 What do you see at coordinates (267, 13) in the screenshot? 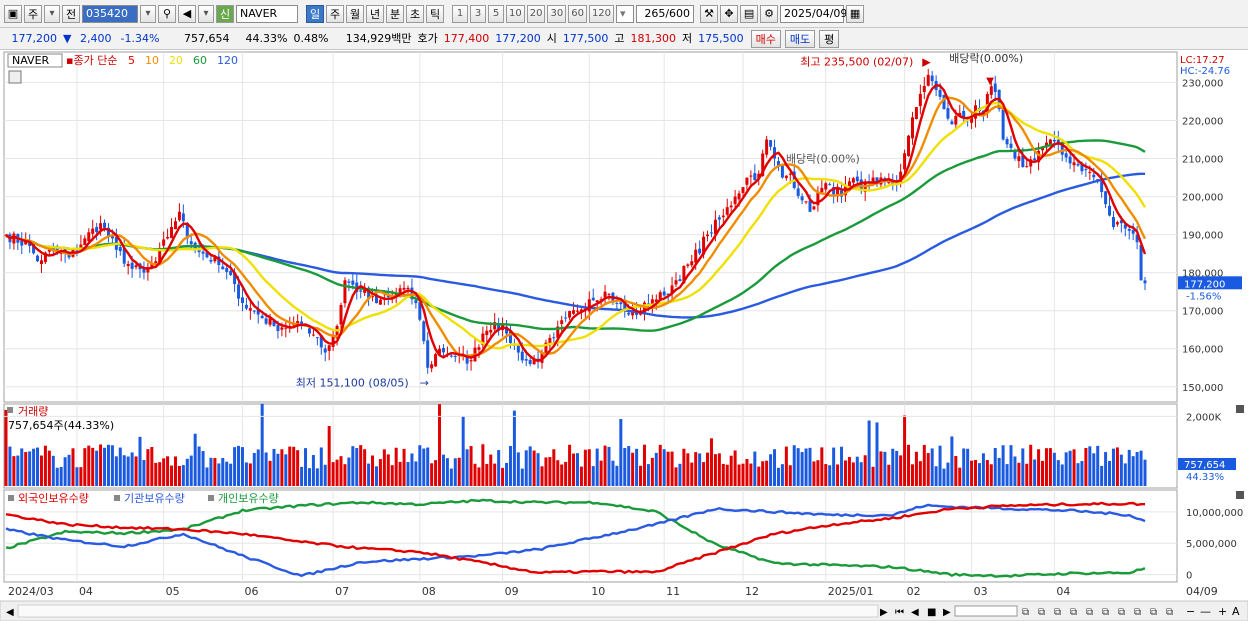
I see `stock-name-field: NAVER` at bounding box center [267, 13].